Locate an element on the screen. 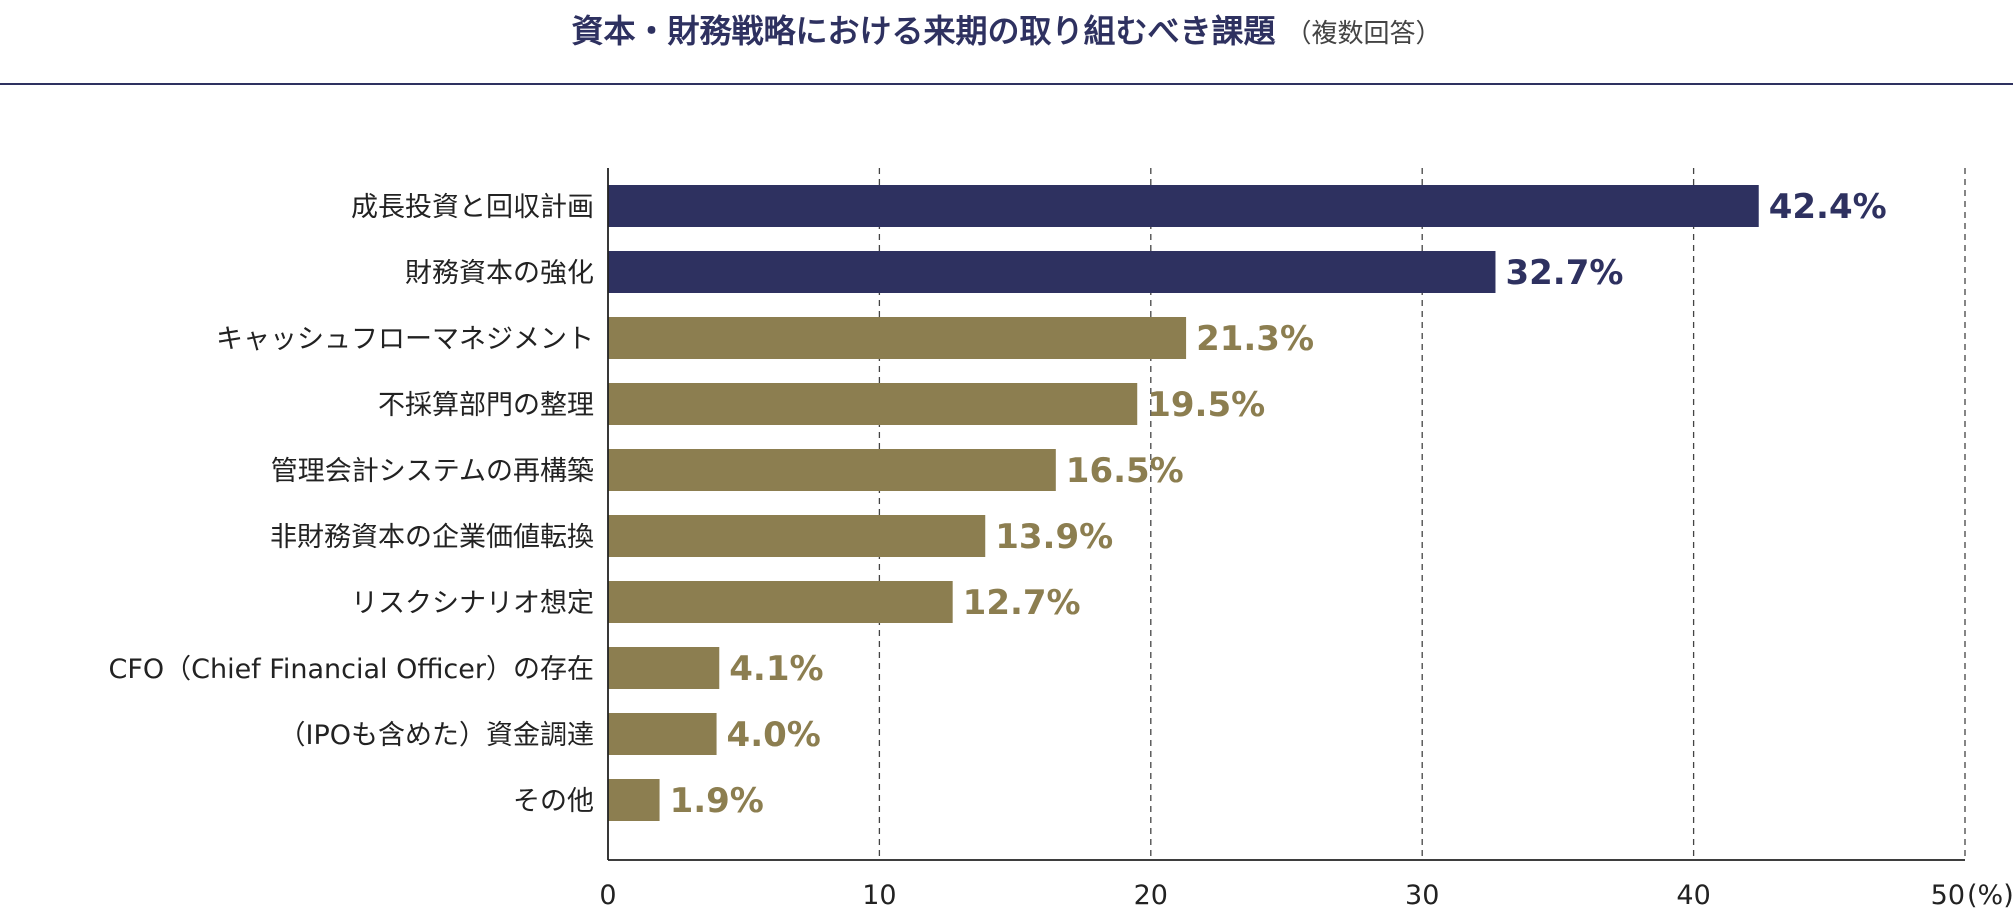 The height and width of the screenshot is (910, 2013). chart-title: 資本・財務戦略における来期の取り組むべき課題 （複数回答） is located at coordinates (1006, 29).